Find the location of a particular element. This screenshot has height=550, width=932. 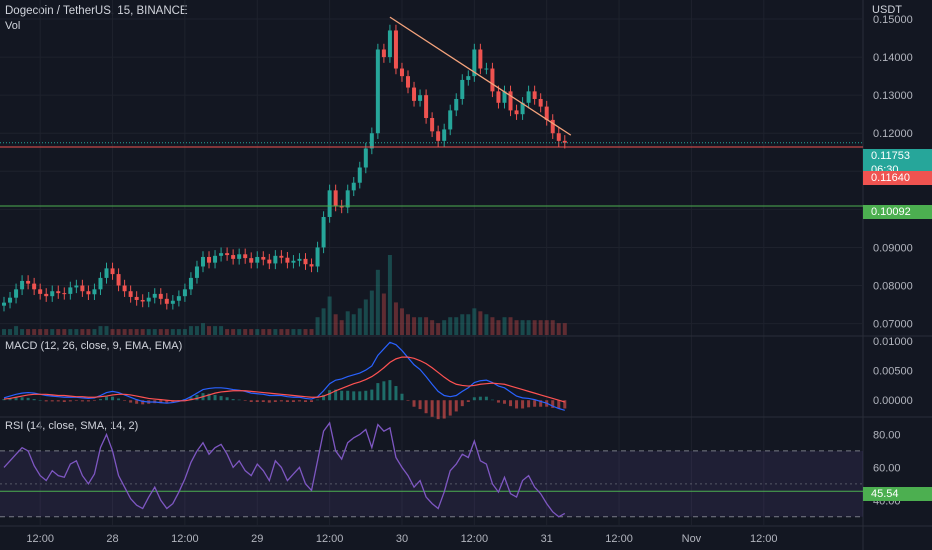

rsi-tick-label: 60.00 is located at coordinates (887, 468).